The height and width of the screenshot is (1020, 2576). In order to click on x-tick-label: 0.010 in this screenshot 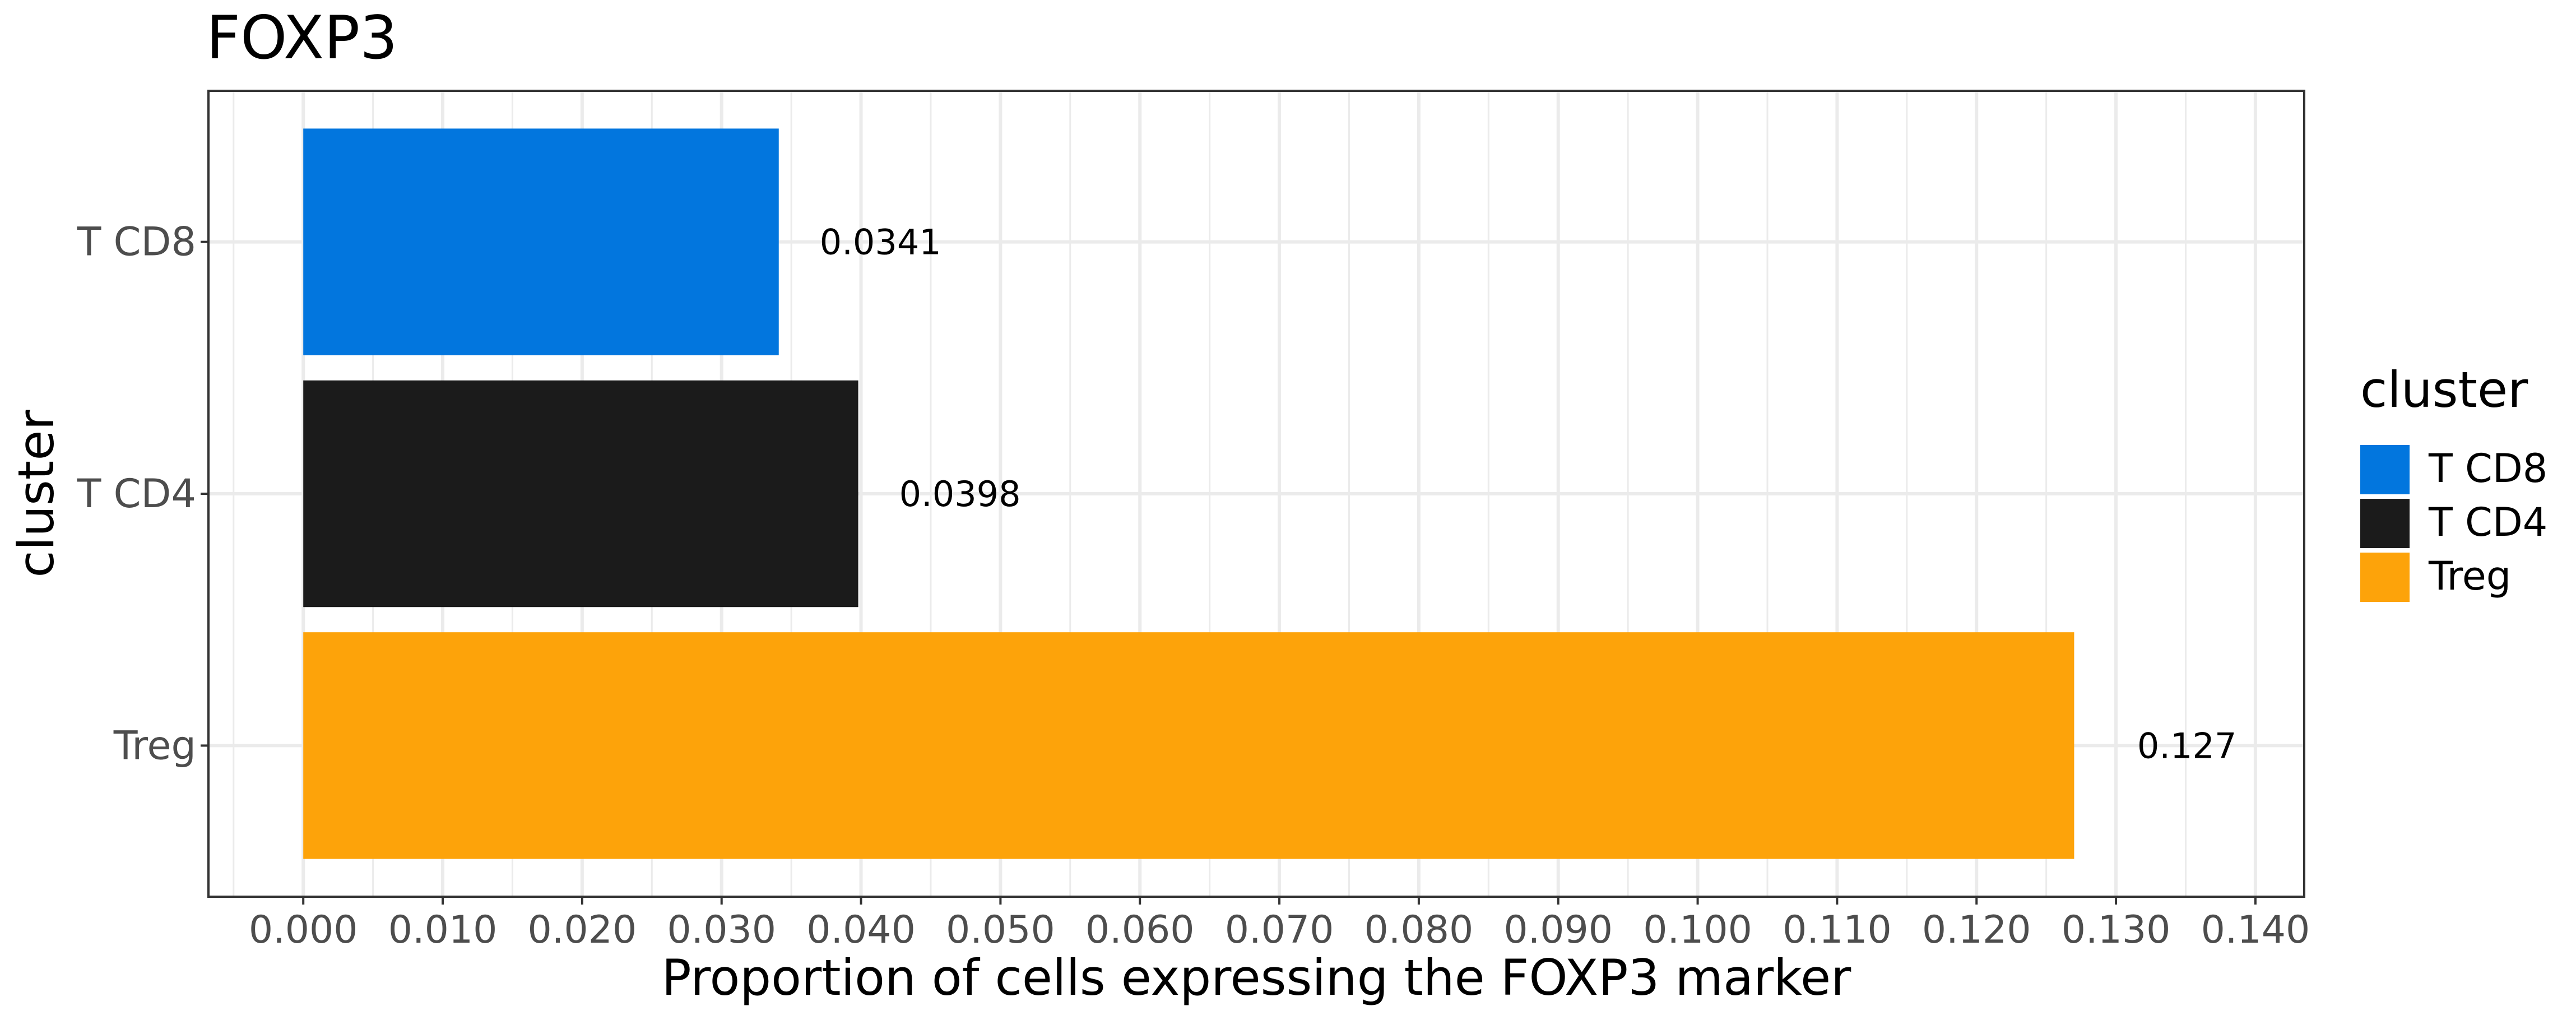, I will do `click(443, 930)`.